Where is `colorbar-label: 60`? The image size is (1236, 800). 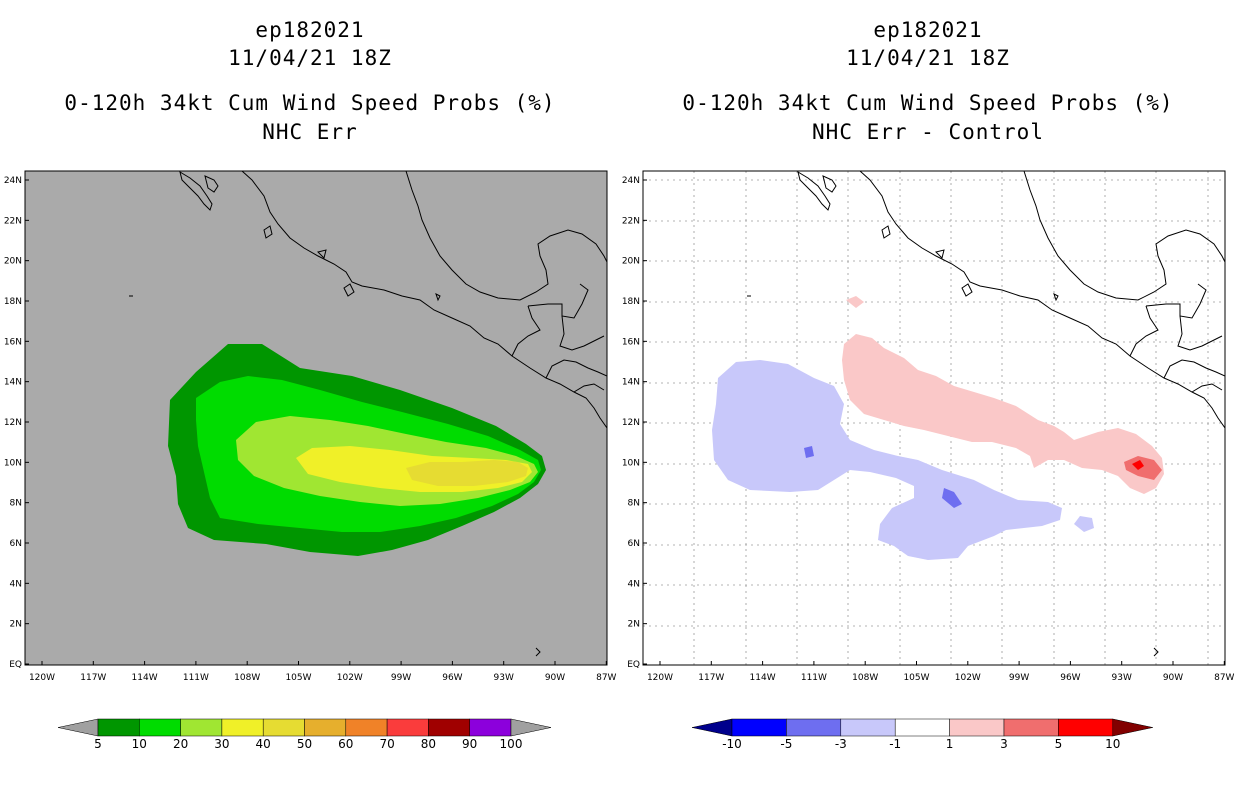 colorbar-label: 60 is located at coordinates (345, 744).